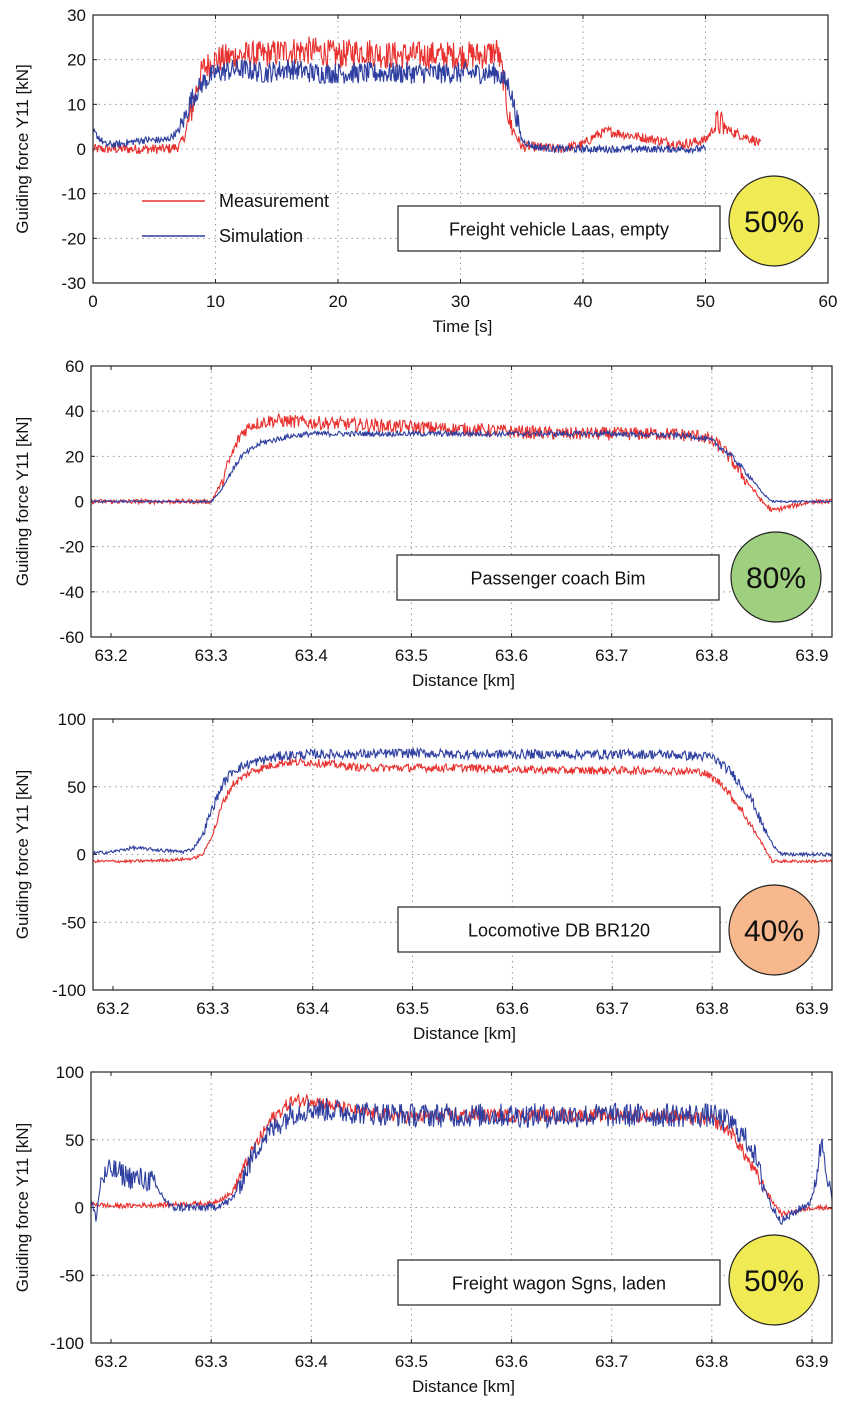 This screenshot has height=1408, width=841. I want to click on legend-label-simulation: Simulation, so click(261, 236).